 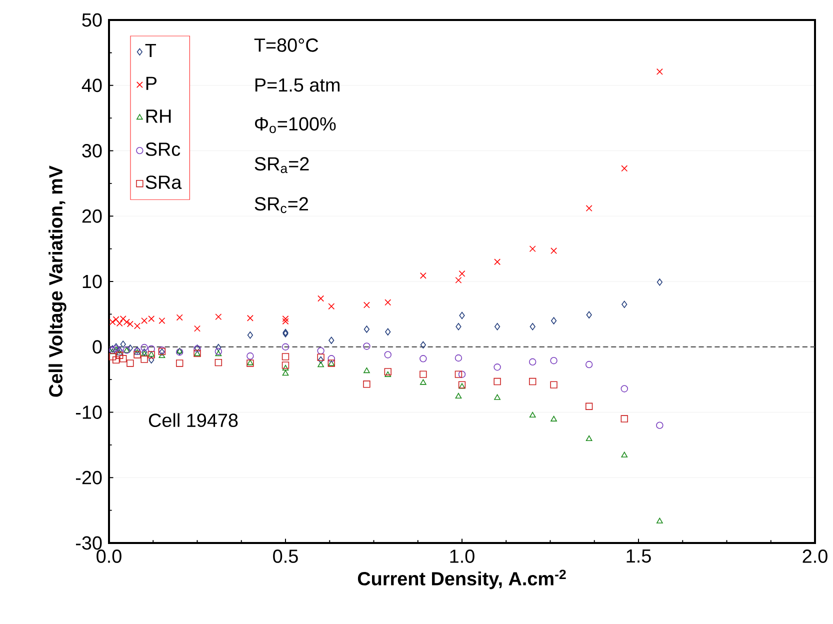 I want to click on annotation: Φ$_{o}$=100%, so click(x=295, y=125).